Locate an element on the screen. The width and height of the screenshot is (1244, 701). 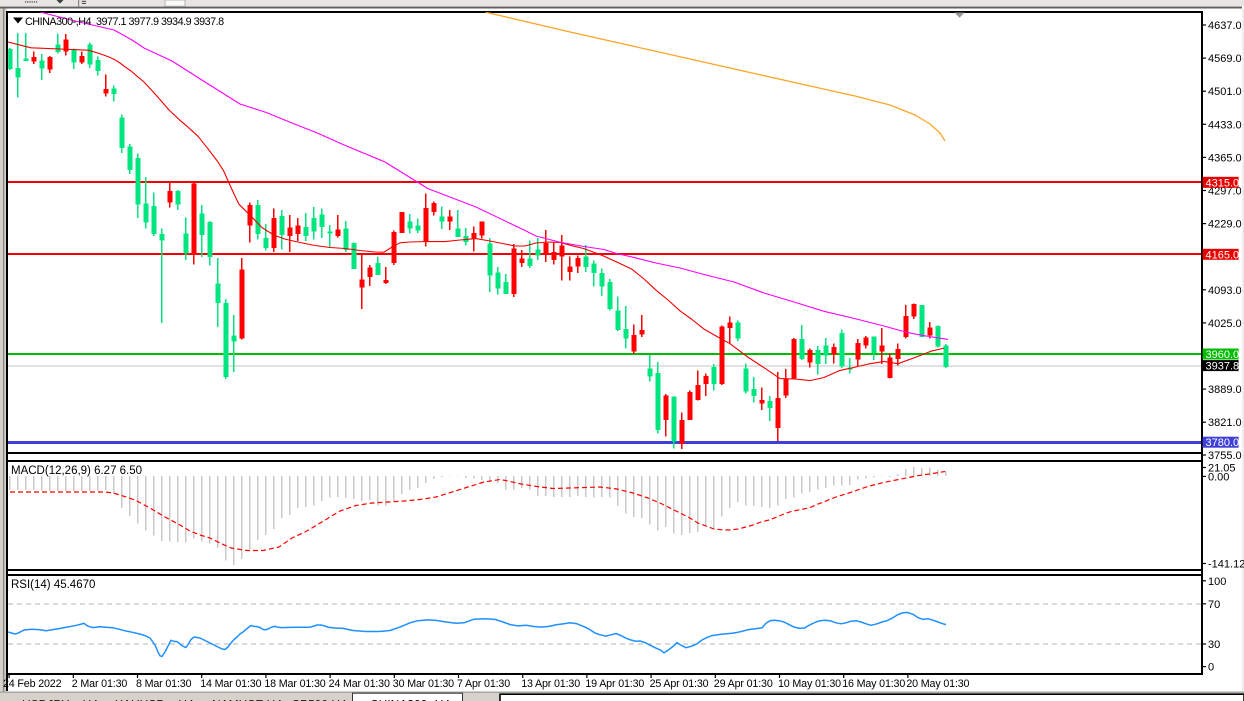
svg-text: 4365.0 is located at coordinates (1225, 158).